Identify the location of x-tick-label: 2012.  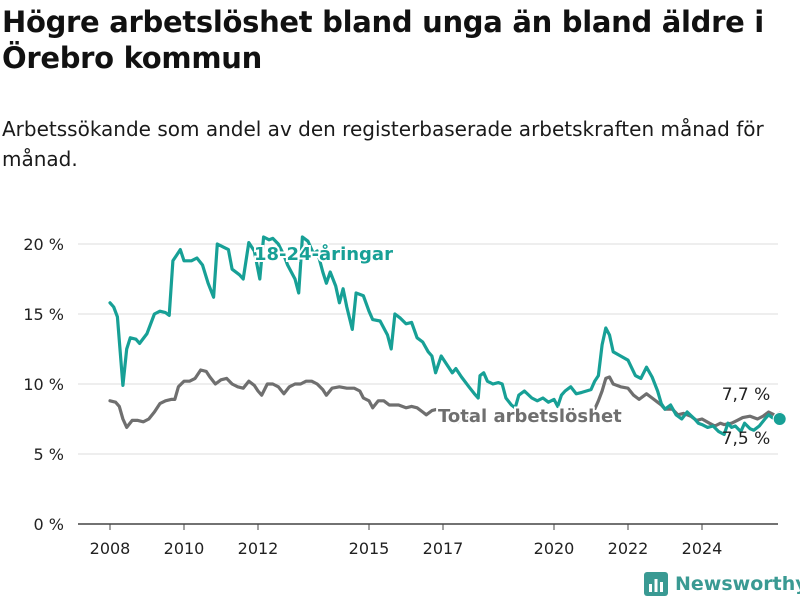
(258, 548).